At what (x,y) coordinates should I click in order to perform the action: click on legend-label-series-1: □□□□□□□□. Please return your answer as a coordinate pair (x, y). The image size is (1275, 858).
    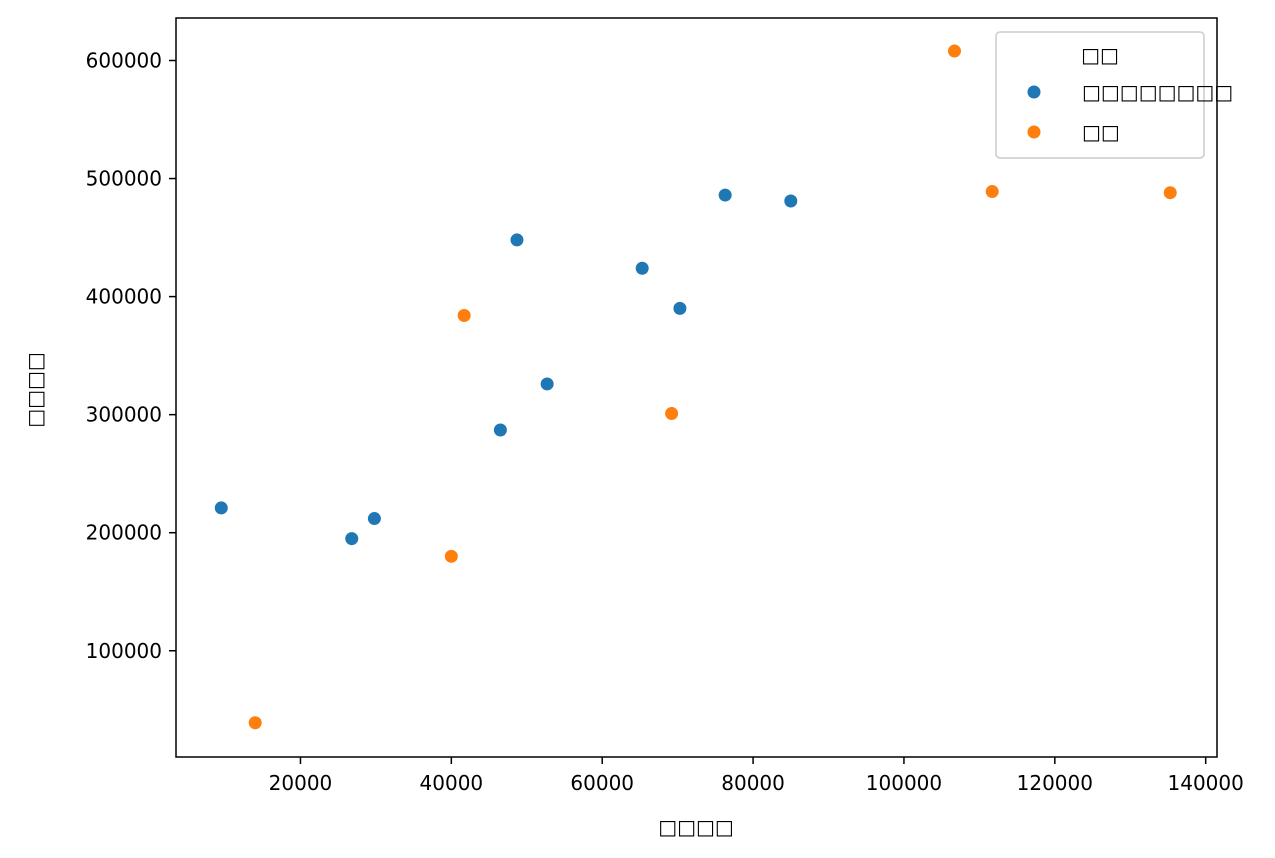
    Looking at the image, I should click on (1157, 92).